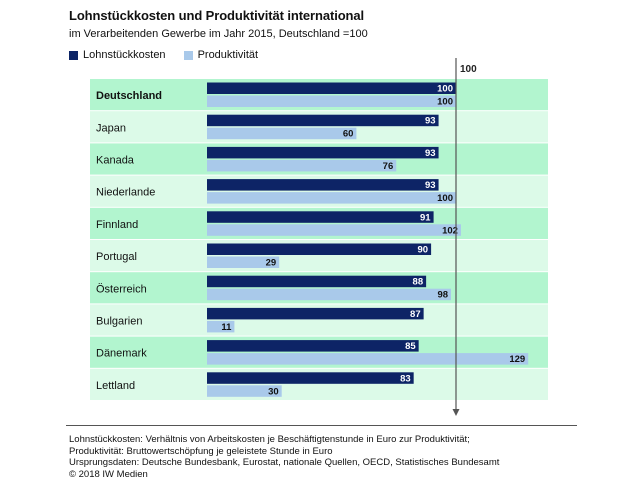  Describe the element at coordinates (445, 198) in the screenshot. I see `data-label-produktivitaet-niederlande: 100` at that location.